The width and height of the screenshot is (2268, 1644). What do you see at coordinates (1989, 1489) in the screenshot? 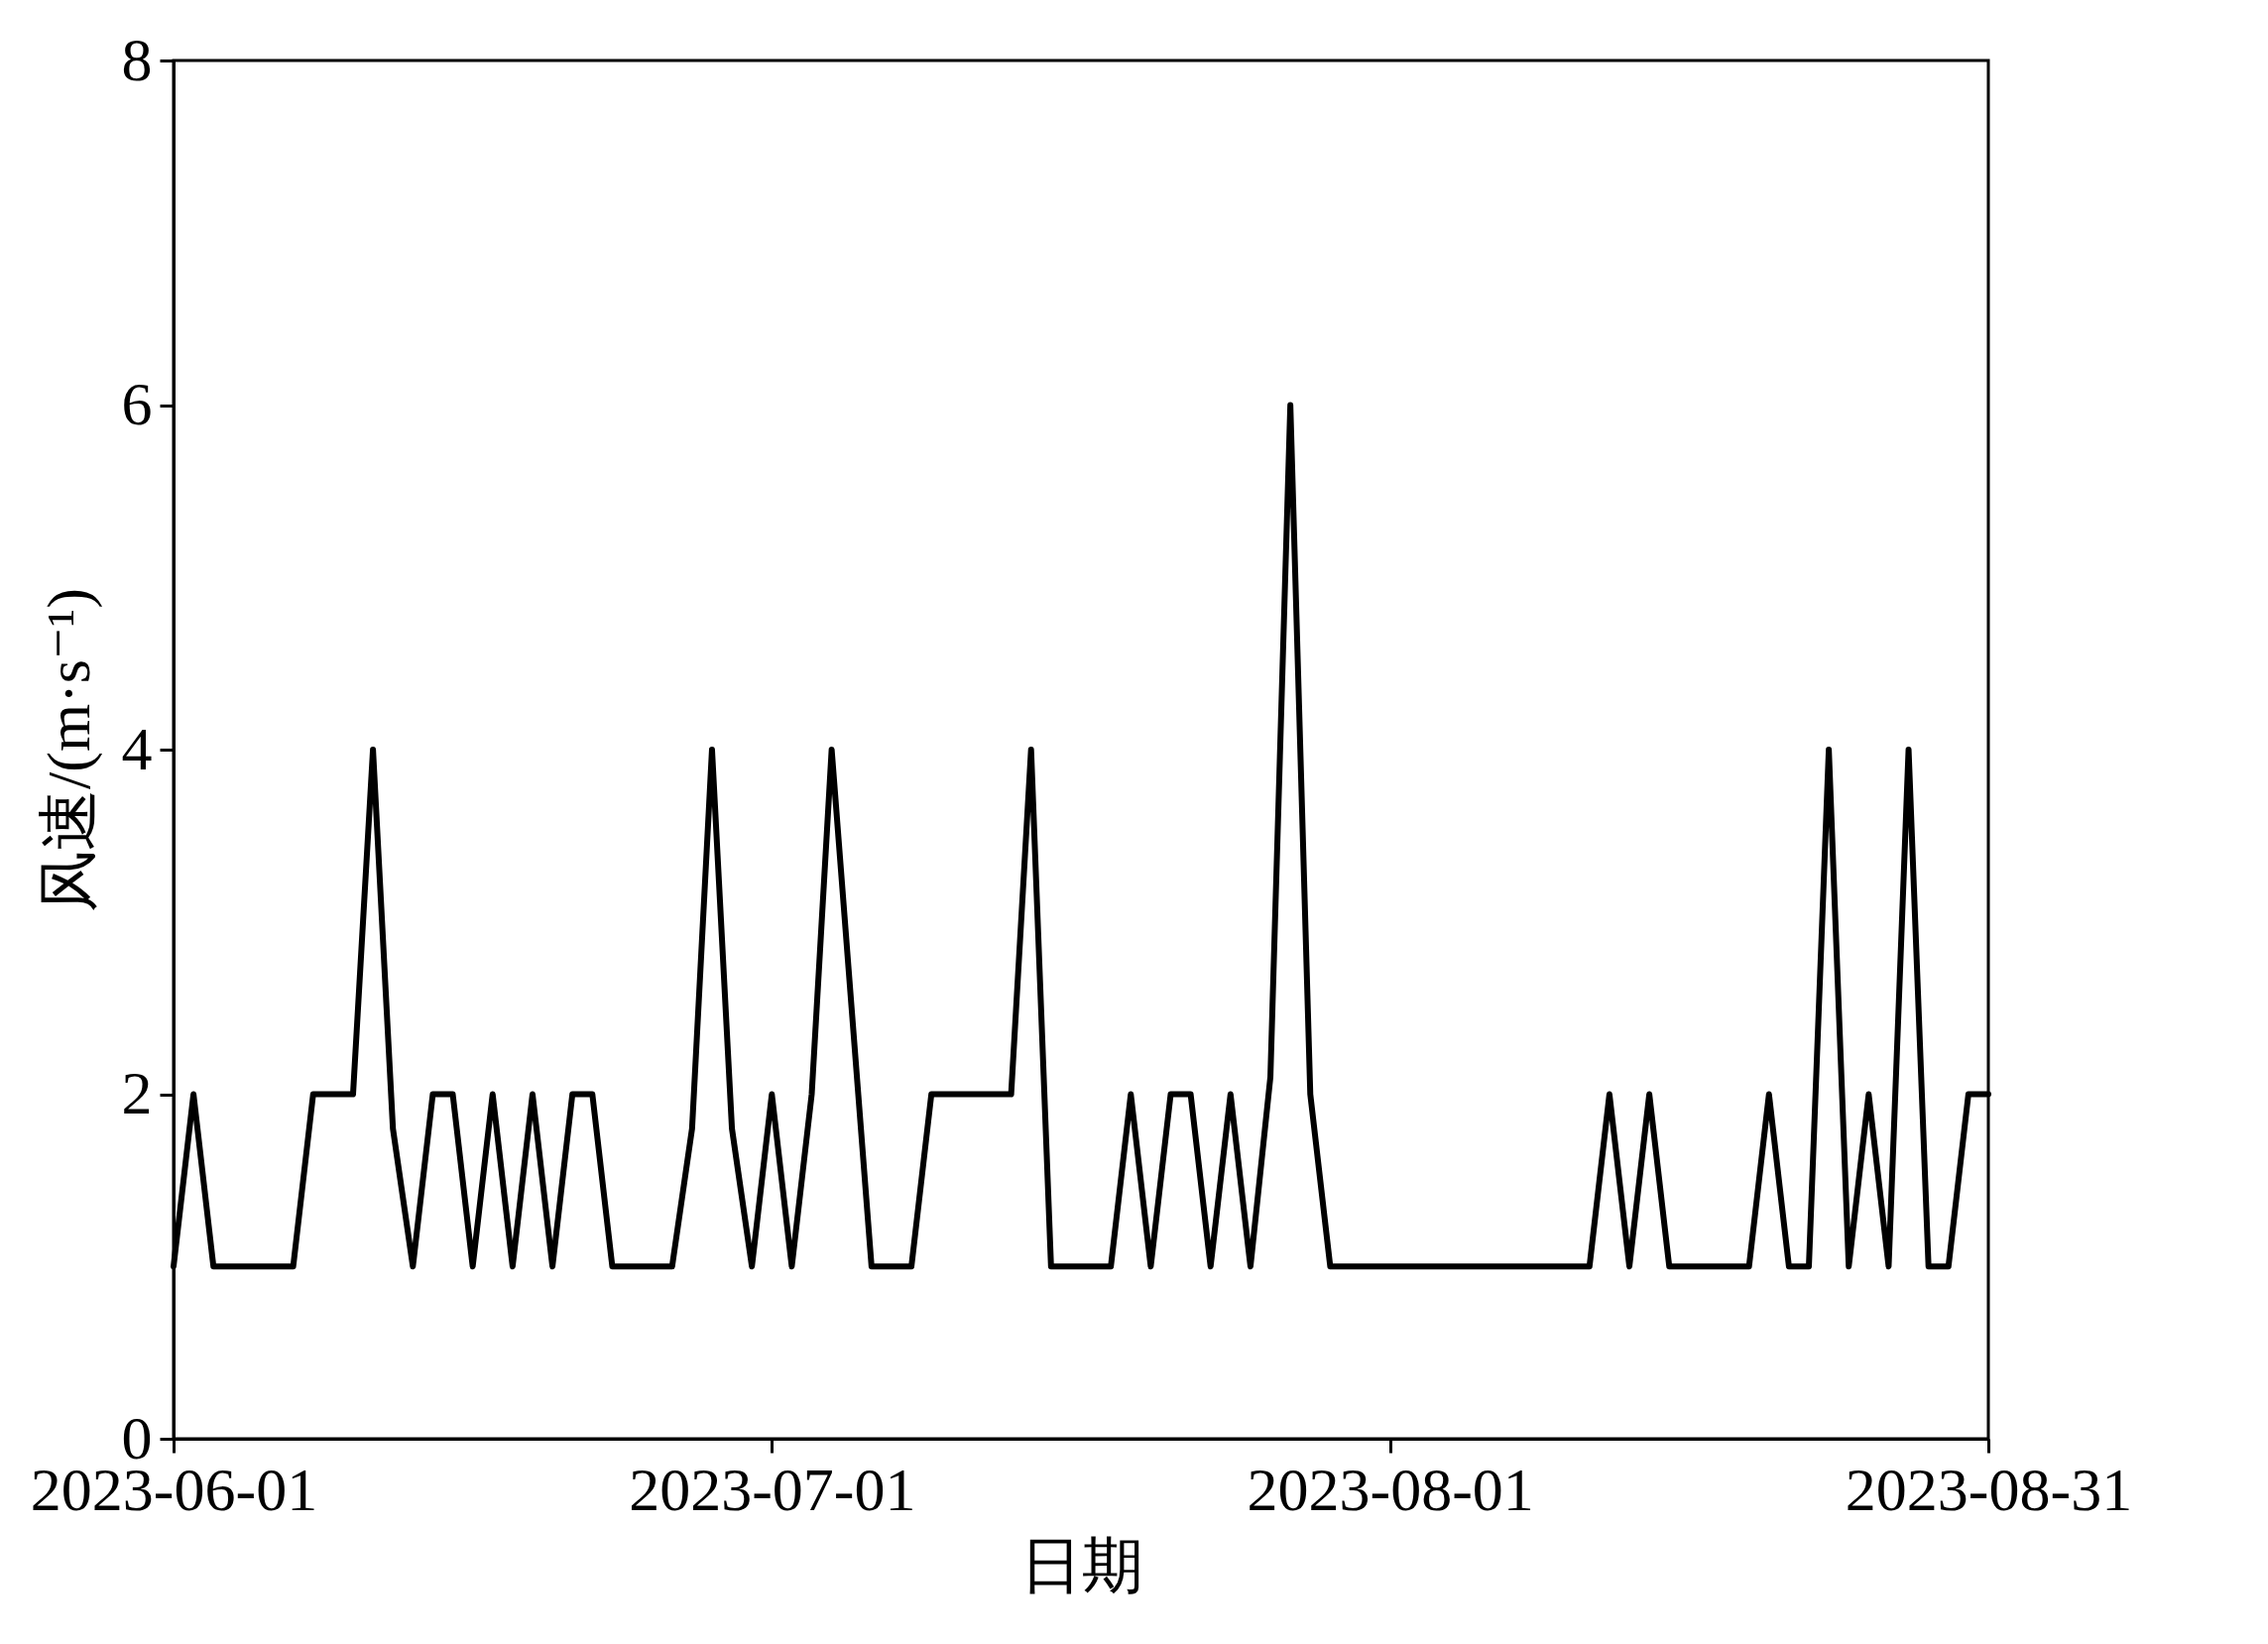
I see `x-tick-label: 2023-08-31` at bounding box center [1989, 1489].